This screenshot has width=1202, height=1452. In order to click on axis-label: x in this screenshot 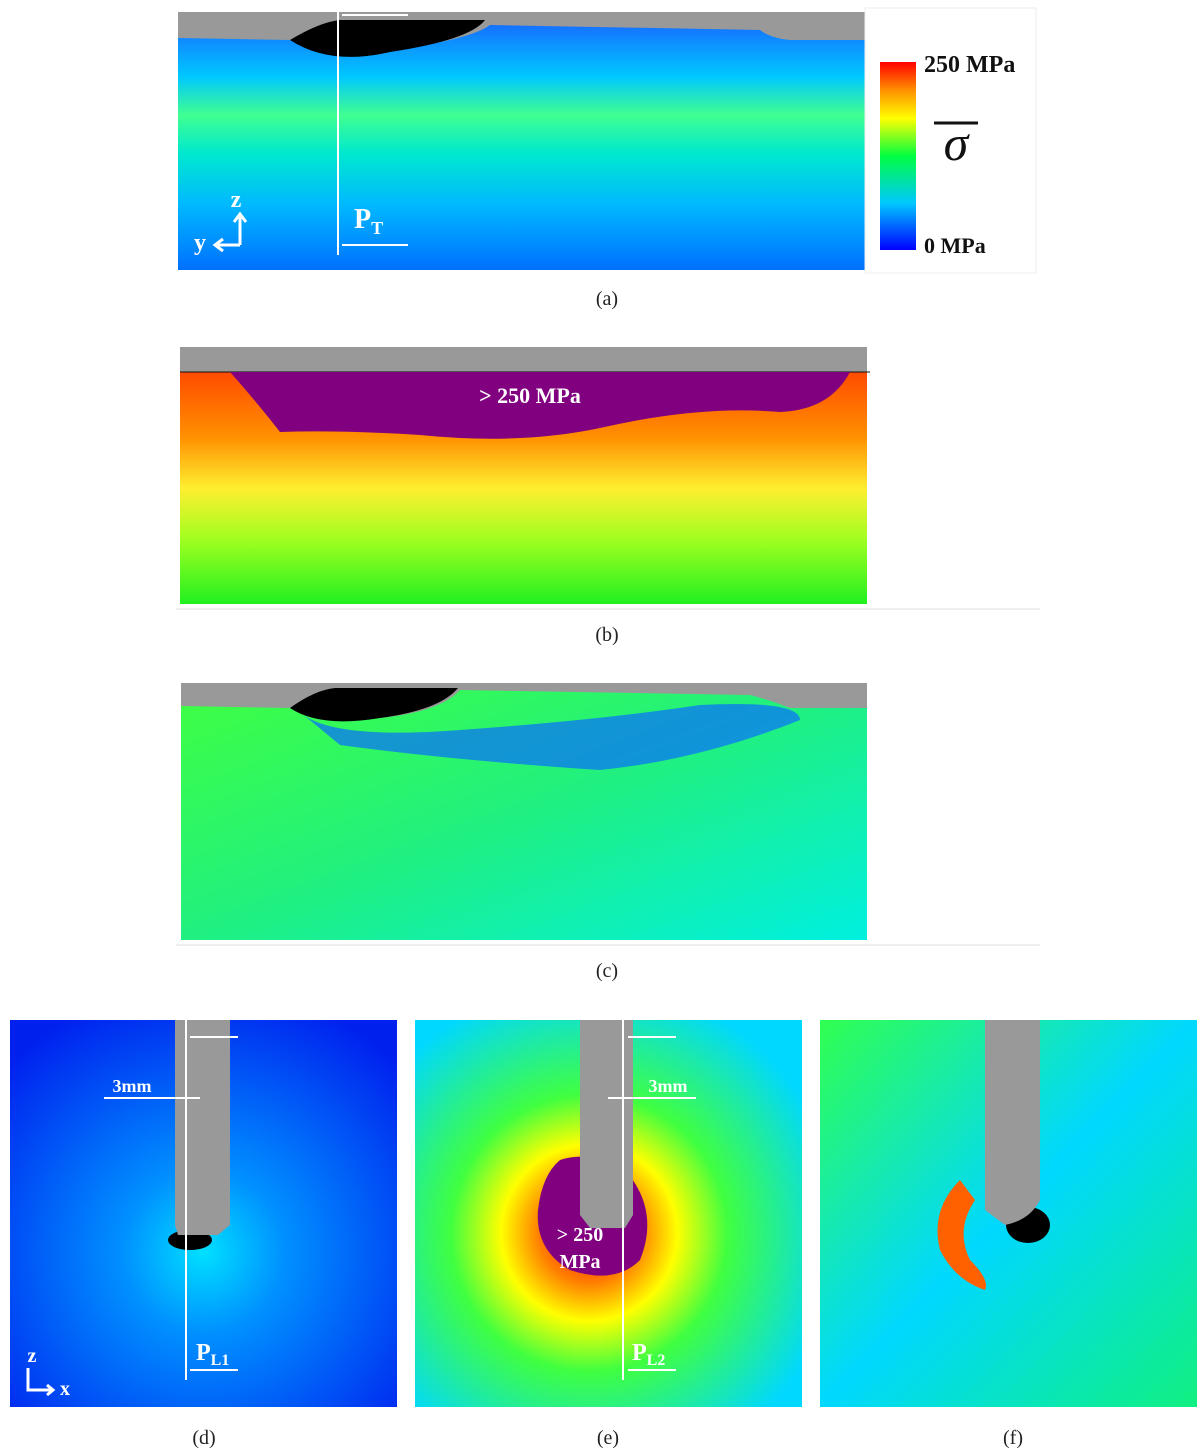, I will do `click(65, 1389)`.